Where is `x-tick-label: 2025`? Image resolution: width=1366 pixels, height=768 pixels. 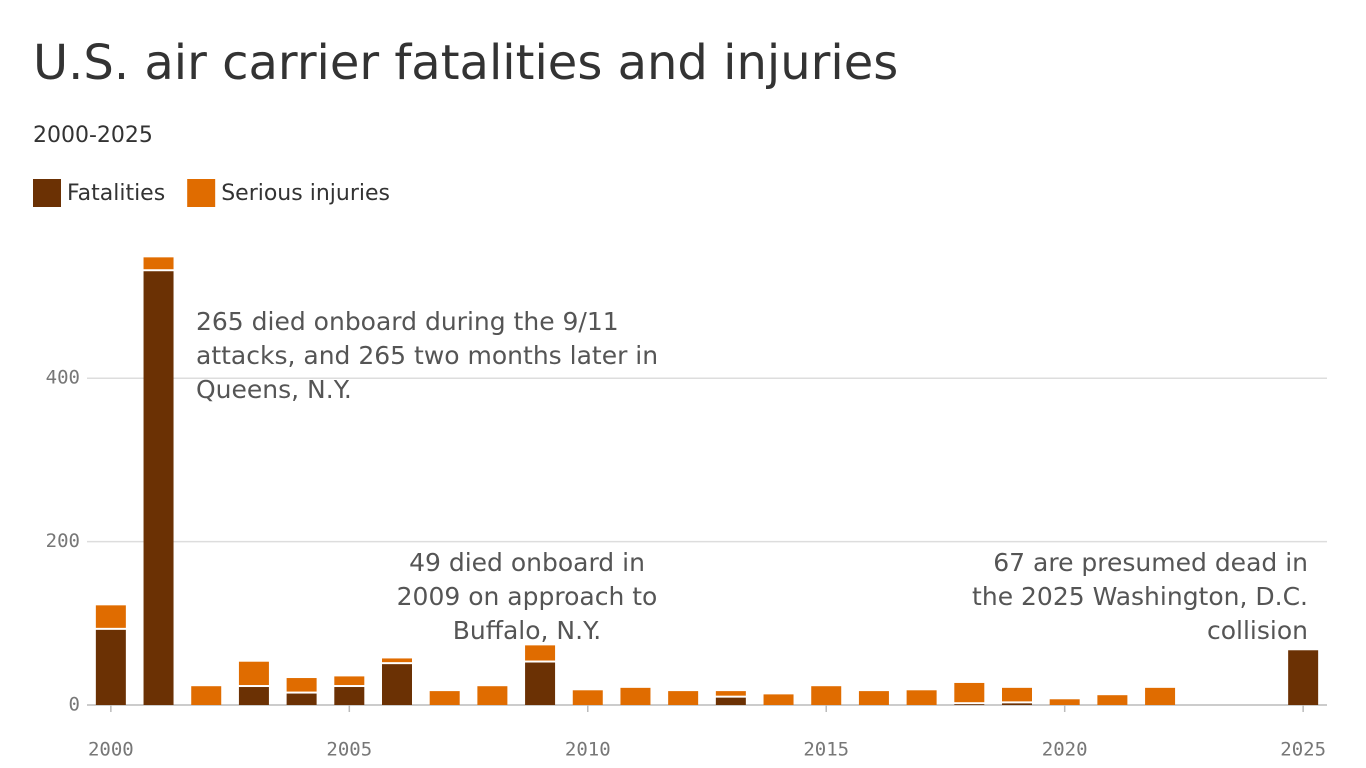
x-tick-label: 2025 is located at coordinates (1303, 750).